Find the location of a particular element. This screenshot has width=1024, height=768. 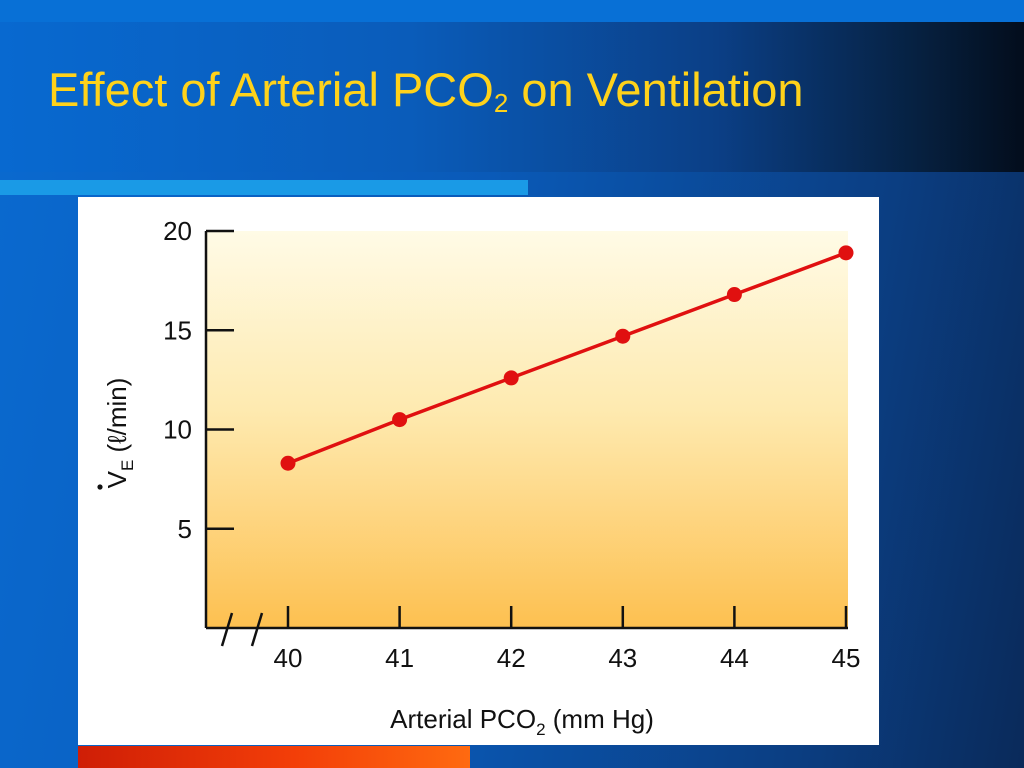

slide-title: Effect of Arterial PCO2 on Ventilation is located at coordinates (426, 91).